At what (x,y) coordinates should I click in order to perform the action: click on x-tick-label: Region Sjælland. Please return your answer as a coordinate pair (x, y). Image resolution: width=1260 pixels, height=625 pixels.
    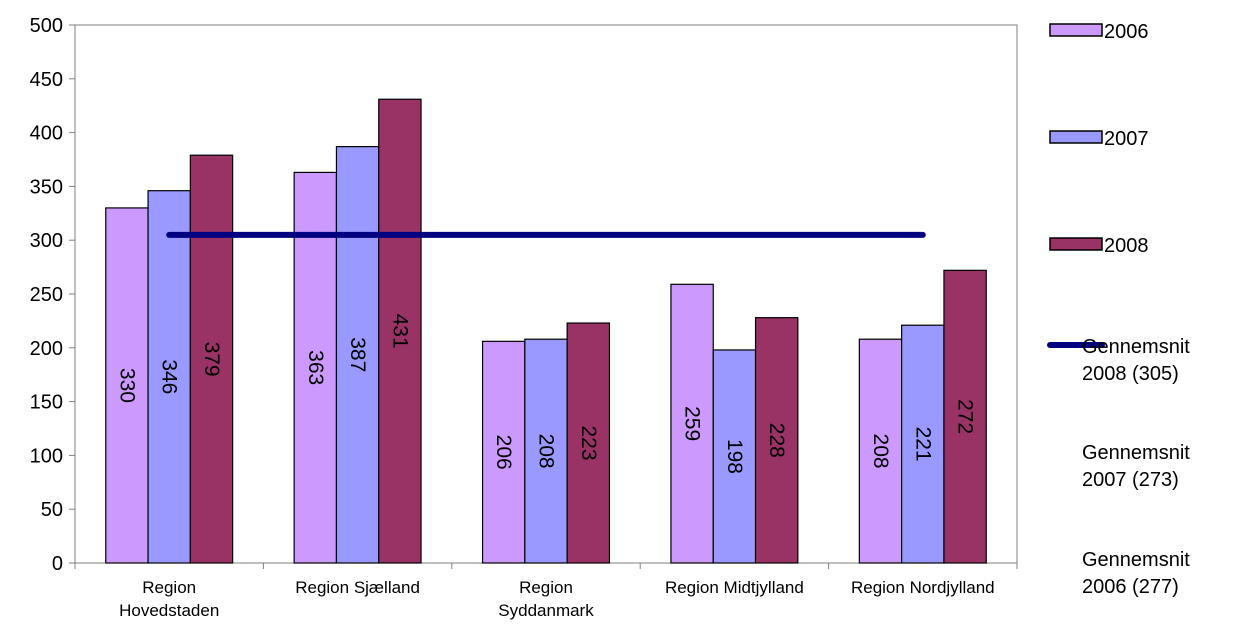
    Looking at the image, I should click on (357, 587).